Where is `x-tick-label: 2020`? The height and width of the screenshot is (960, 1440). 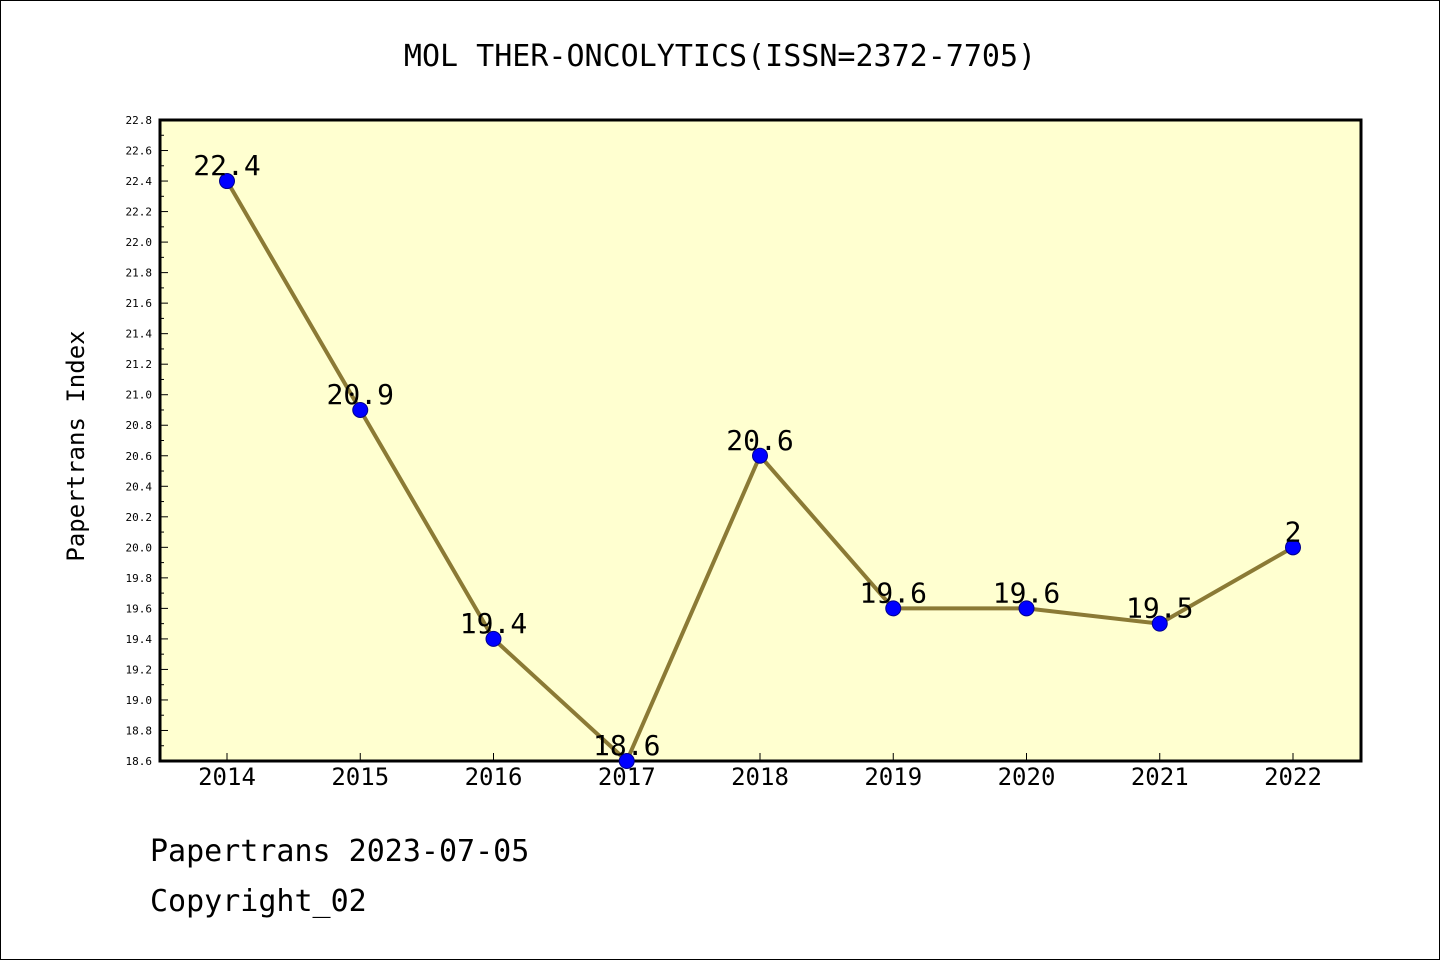 x-tick-label: 2020 is located at coordinates (1027, 777).